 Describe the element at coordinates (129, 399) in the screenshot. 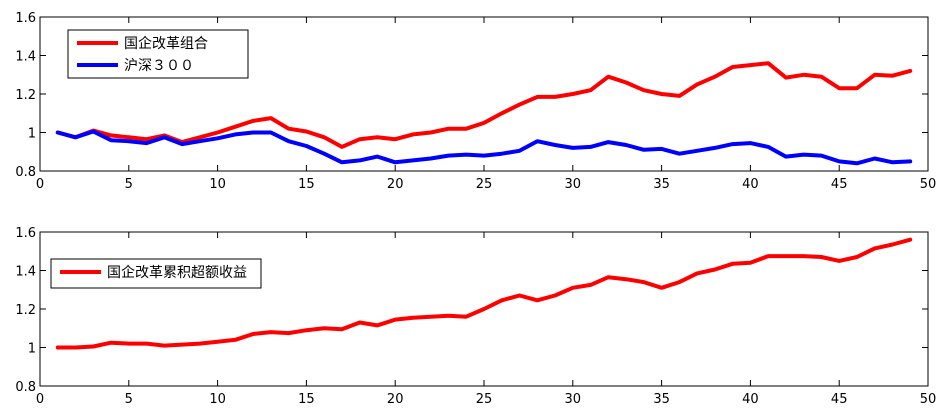

I see `panel-2-x-tick-label: 5` at that location.